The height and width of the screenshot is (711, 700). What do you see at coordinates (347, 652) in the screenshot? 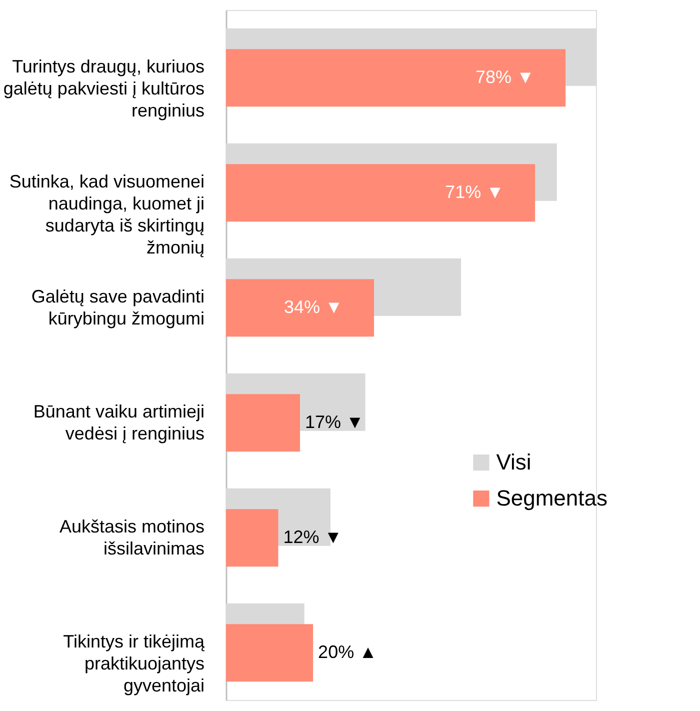
I see `data-label: 20% ▲` at bounding box center [347, 652].